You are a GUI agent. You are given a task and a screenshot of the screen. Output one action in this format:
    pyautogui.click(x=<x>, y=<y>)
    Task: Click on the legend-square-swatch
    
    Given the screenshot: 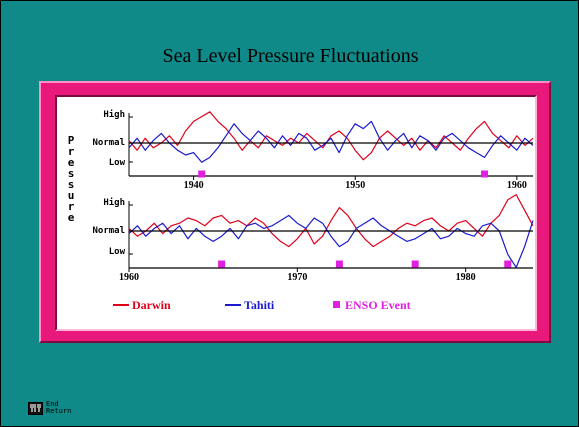 What is the action you would take?
    pyautogui.click(x=336, y=304)
    